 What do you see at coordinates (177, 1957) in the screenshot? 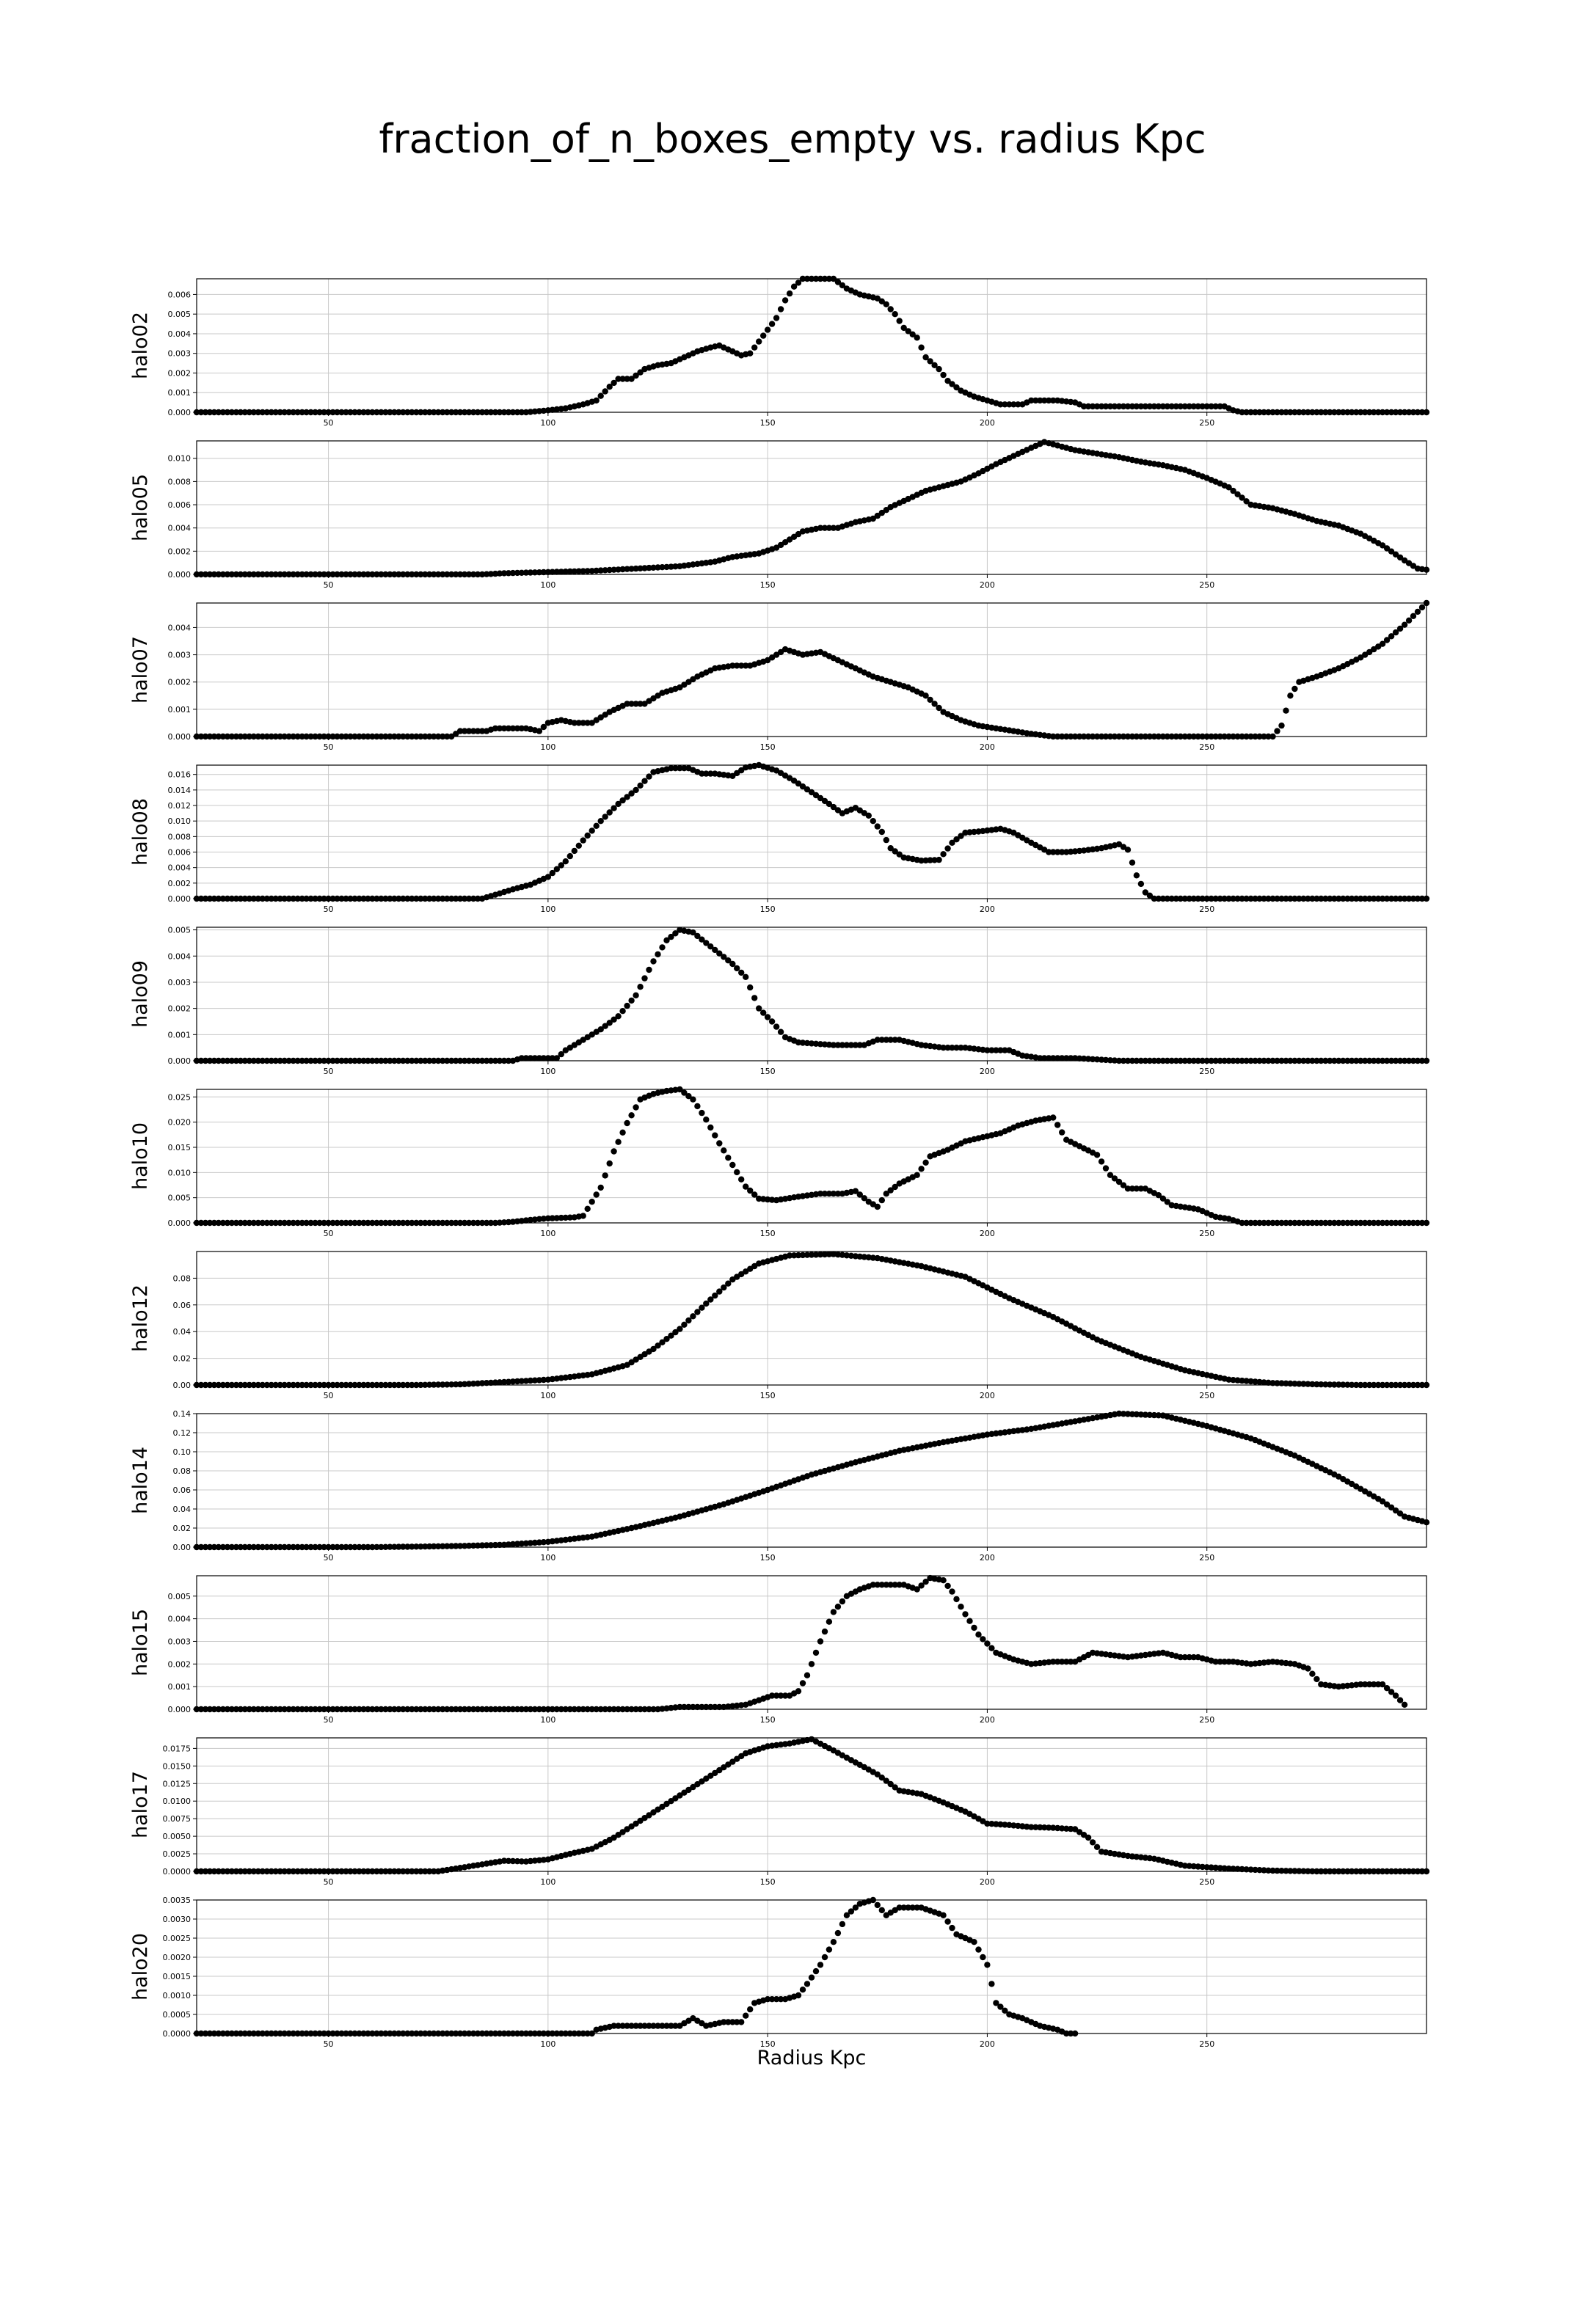
I see `y-tick-label: 0.0020` at bounding box center [177, 1957].